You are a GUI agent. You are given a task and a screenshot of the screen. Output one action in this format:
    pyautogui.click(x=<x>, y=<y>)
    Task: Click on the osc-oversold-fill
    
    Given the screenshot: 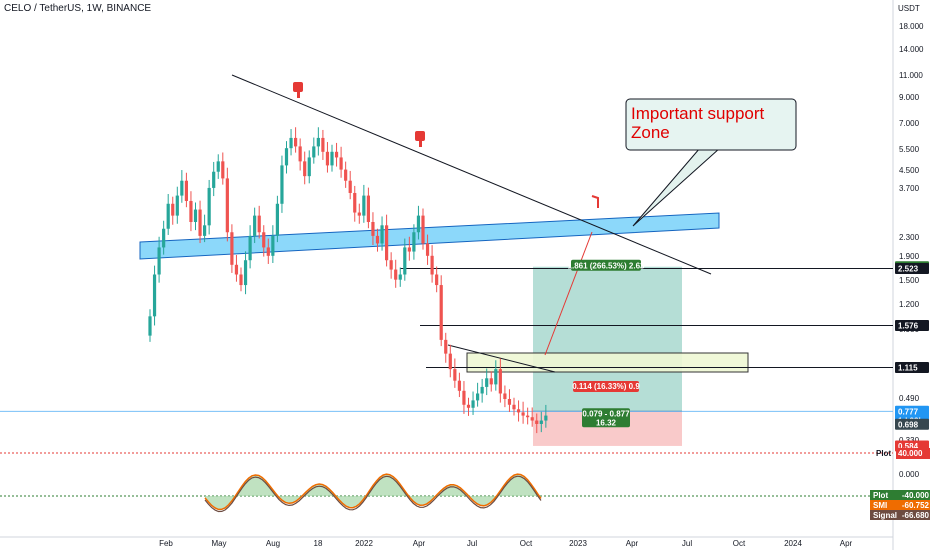 What is the action you would take?
    pyautogui.click(x=373, y=492)
    